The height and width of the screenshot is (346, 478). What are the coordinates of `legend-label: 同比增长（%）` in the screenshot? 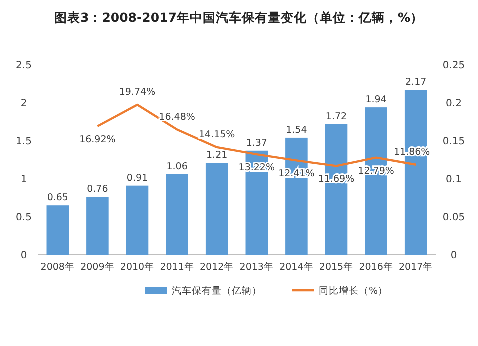 It's located at (353, 291).